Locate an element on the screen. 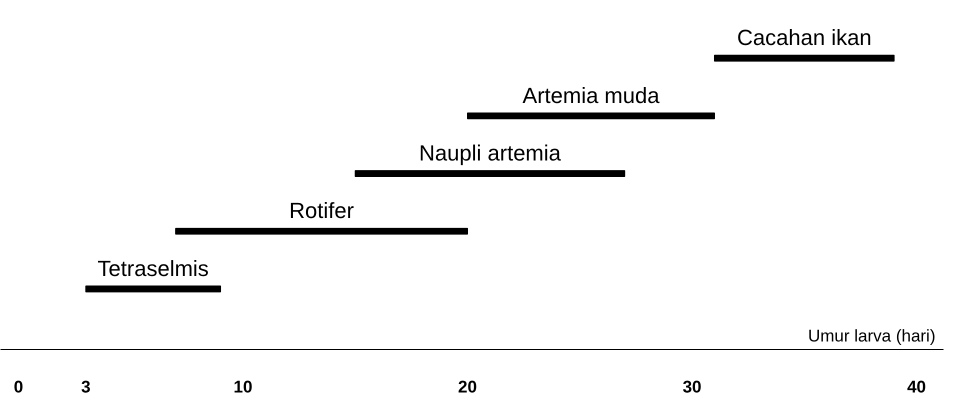  x-tick-label: 20 is located at coordinates (467, 387).